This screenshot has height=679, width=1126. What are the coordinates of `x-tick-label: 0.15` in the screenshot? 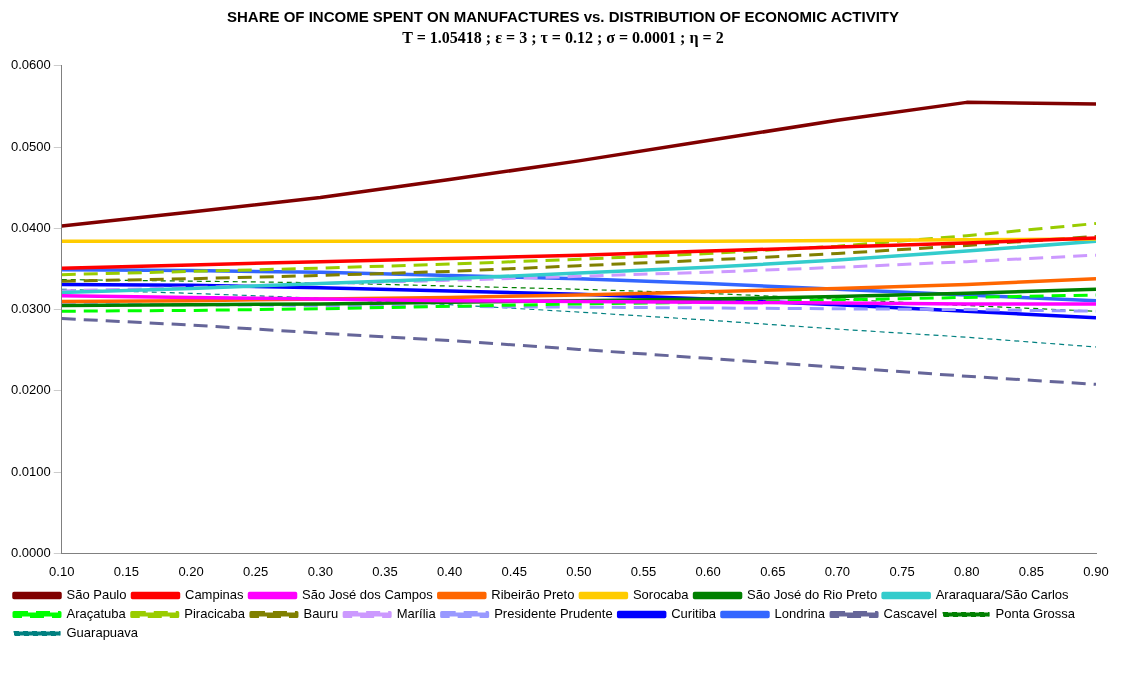 It's located at (126, 571).